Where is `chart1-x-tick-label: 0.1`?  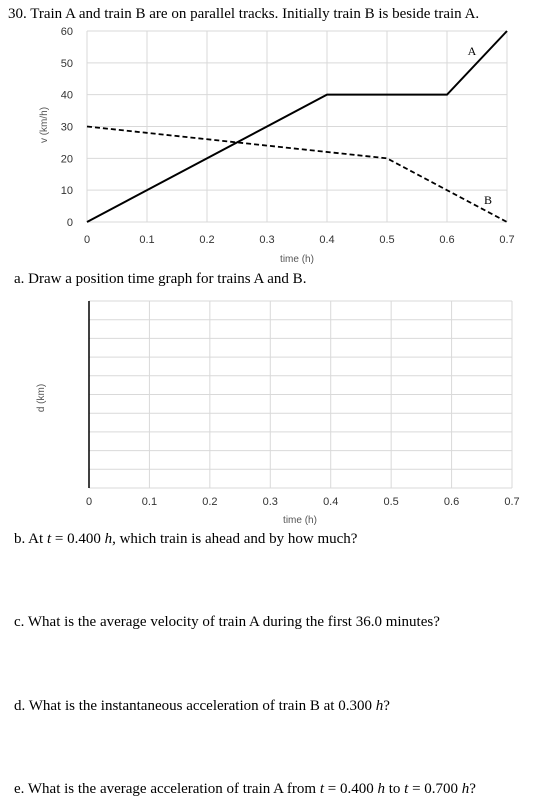 chart1-x-tick-label: 0.1 is located at coordinates (146, 240).